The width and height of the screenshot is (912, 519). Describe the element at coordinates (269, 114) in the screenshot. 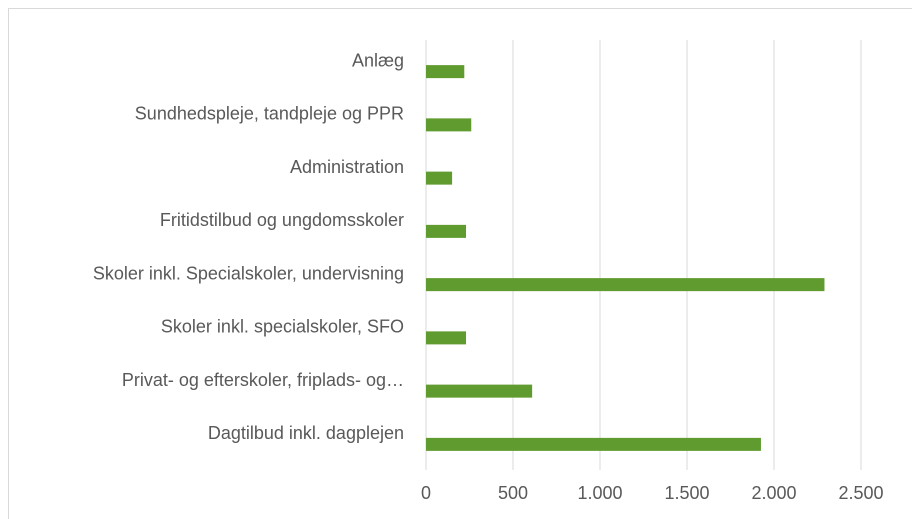

I see `y-tick-label: Sundhedspleje, tandpleje og PPR` at that location.